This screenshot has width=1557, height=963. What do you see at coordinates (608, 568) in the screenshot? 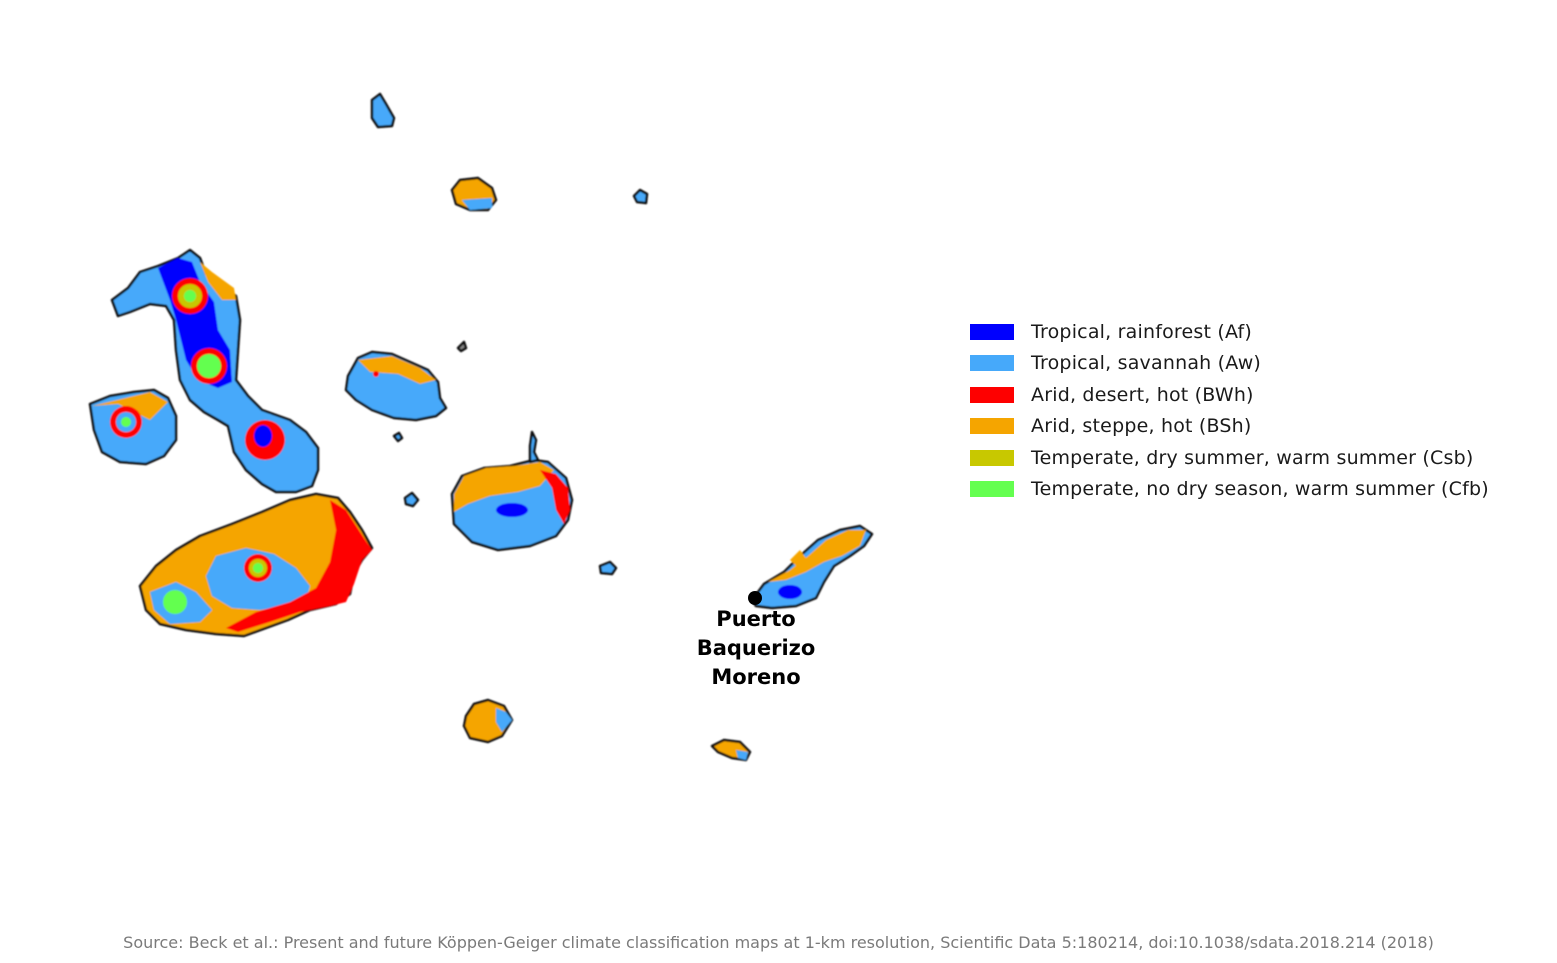
I see `island-santa-fe` at bounding box center [608, 568].